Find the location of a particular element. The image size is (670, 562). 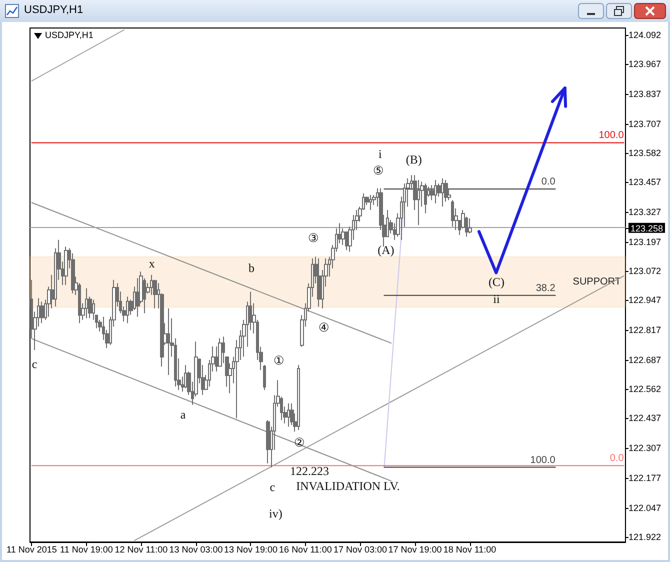

annotation: ④ is located at coordinates (324, 327).